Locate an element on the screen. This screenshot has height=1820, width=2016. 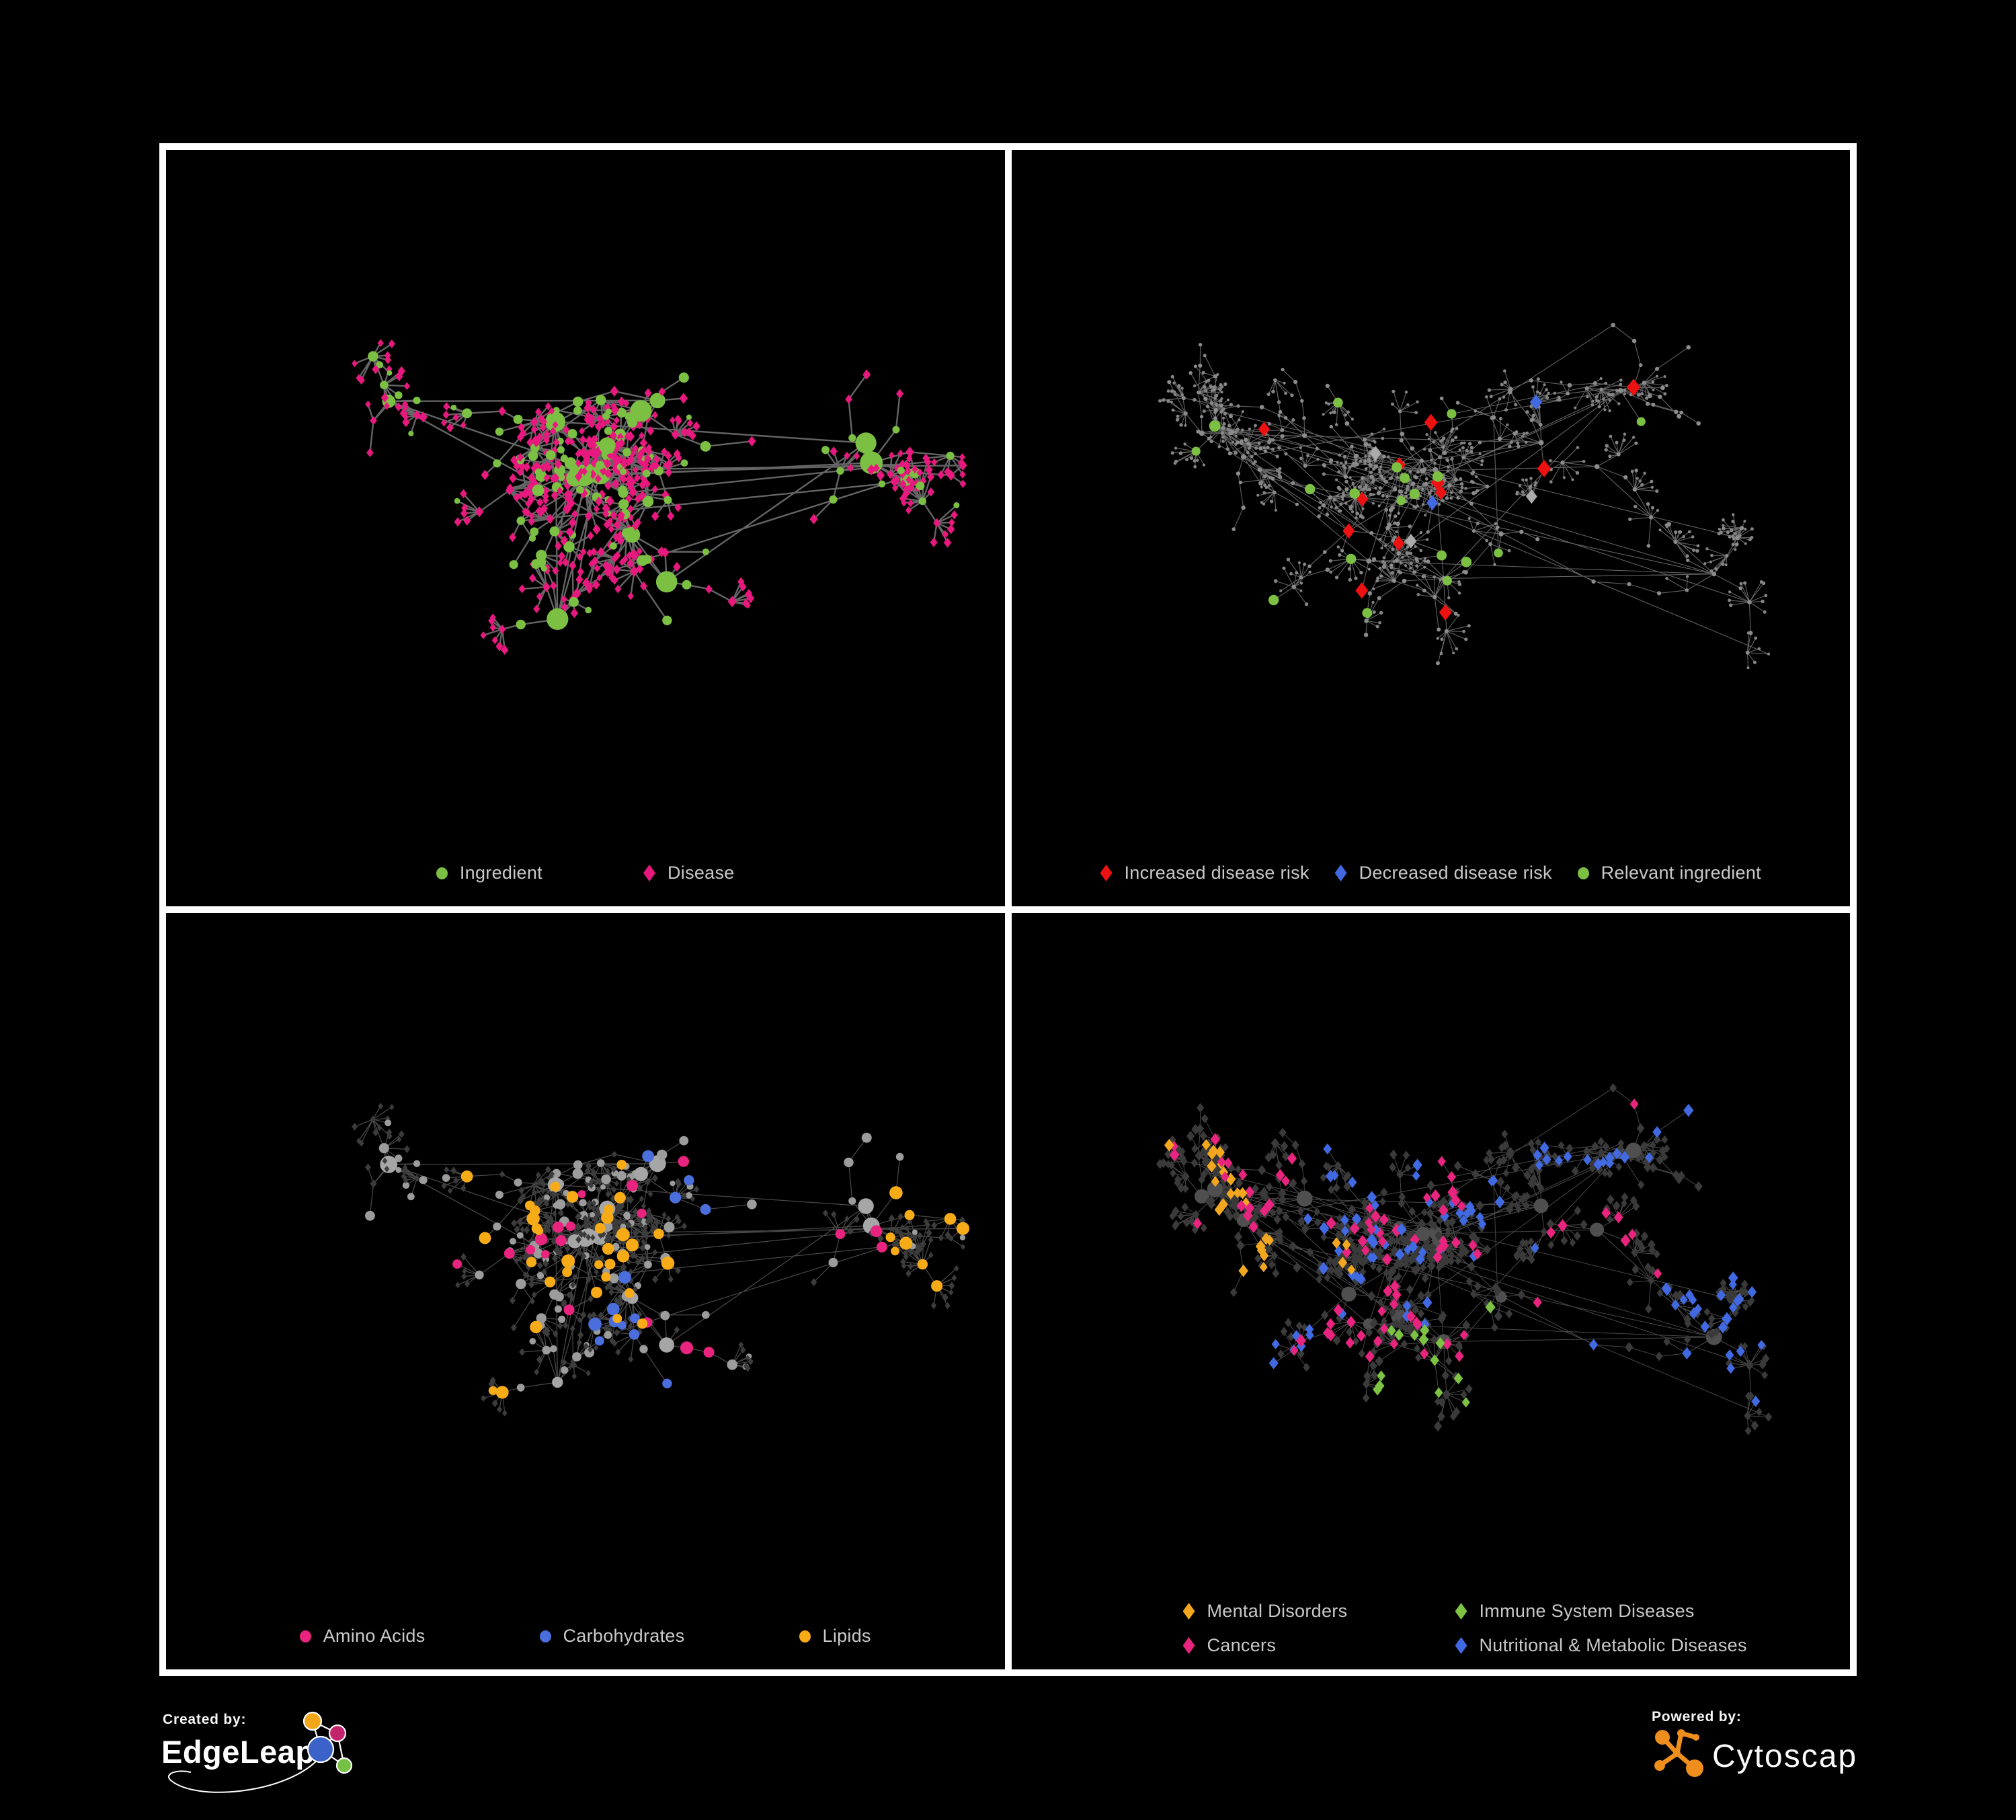
disease-marker-icon is located at coordinates (649, 873).